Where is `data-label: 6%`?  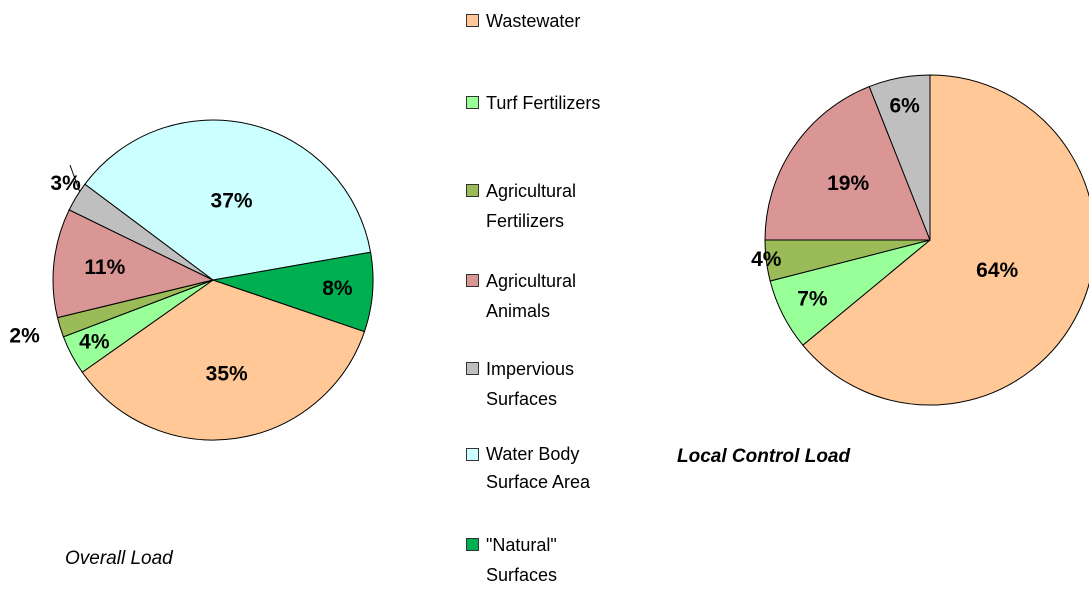
data-label: 6% is located at coordinates (904, 106).